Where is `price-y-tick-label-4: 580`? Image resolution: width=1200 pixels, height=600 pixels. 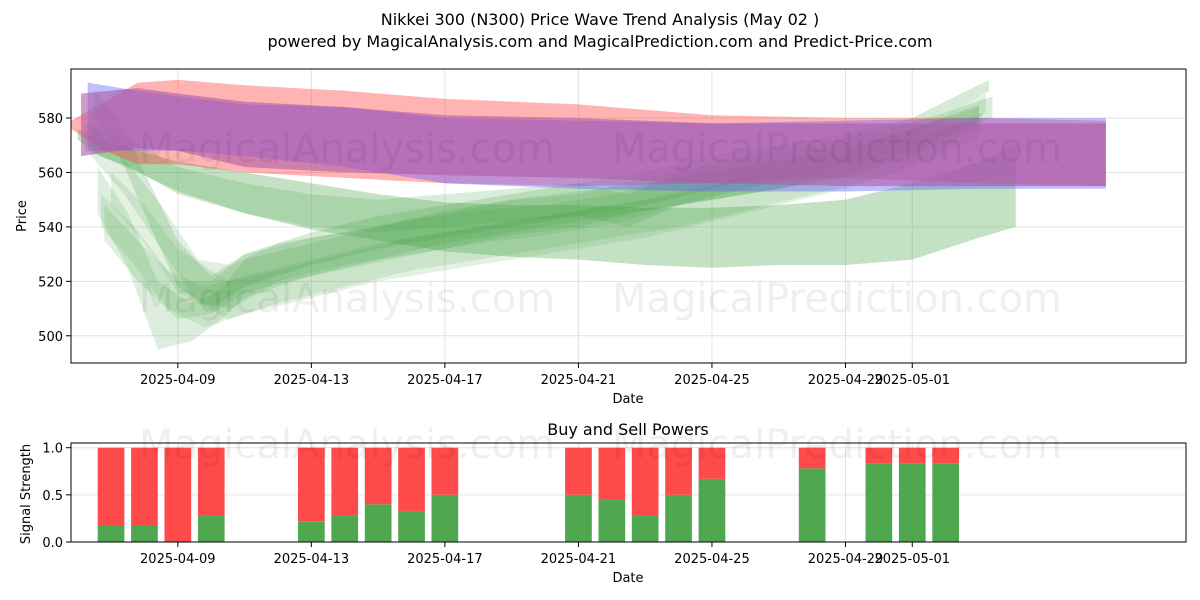
price-y-tick-label-4: 580 is located at coordinates (50, 119).